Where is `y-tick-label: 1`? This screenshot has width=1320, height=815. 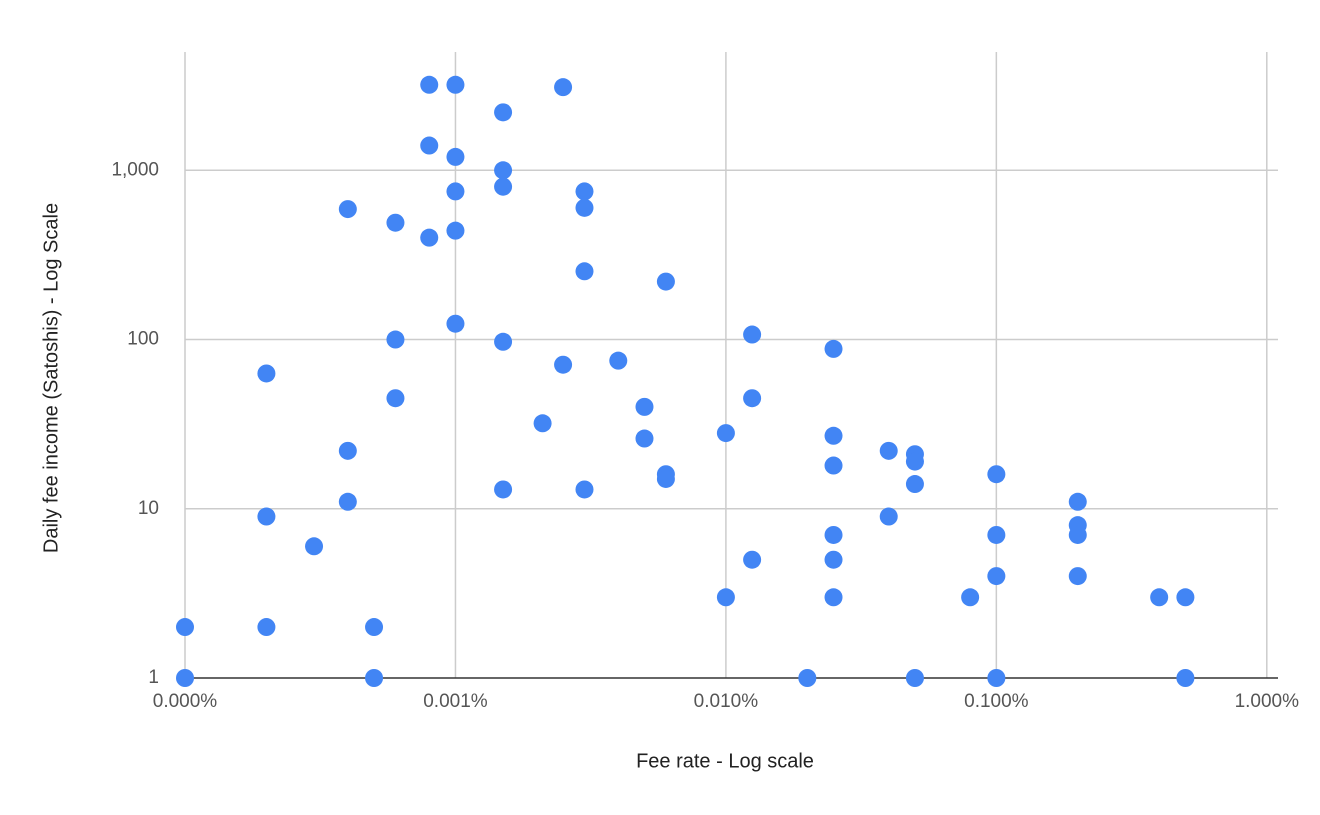 y-tick-label: 1 is located at coordinates (153, 677).